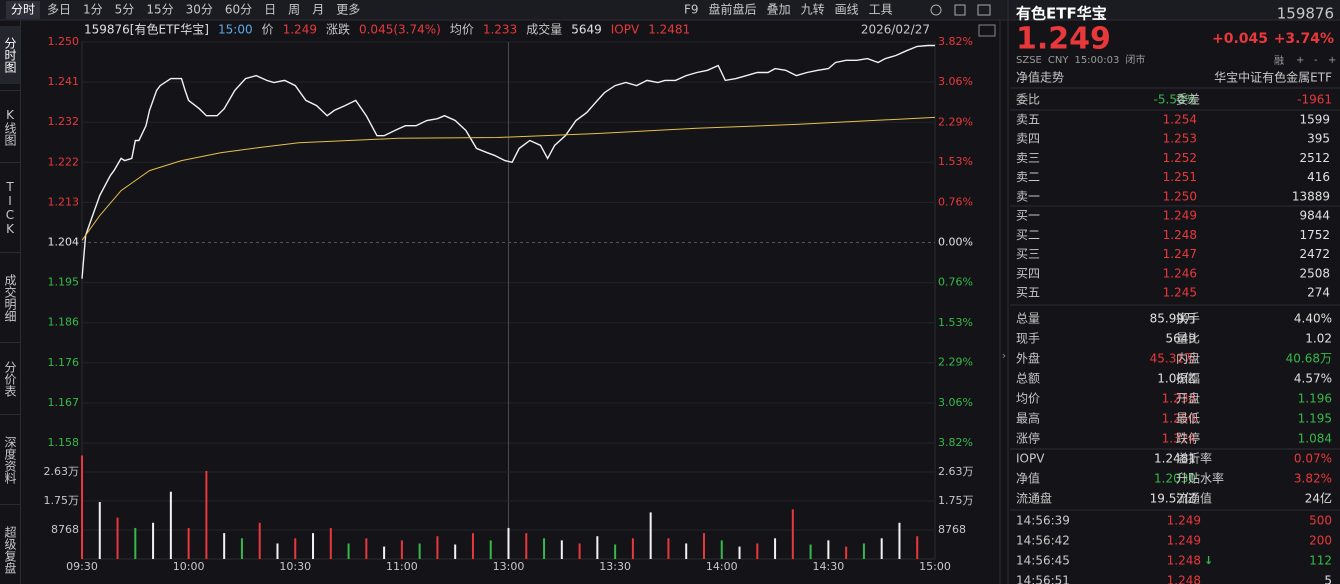 This screenshot has width=1340, height=584. I want to click on side-tabs: 分时图 K线图 TICK 成交明细分价表深度资料超级复盘, so click(10, 302).